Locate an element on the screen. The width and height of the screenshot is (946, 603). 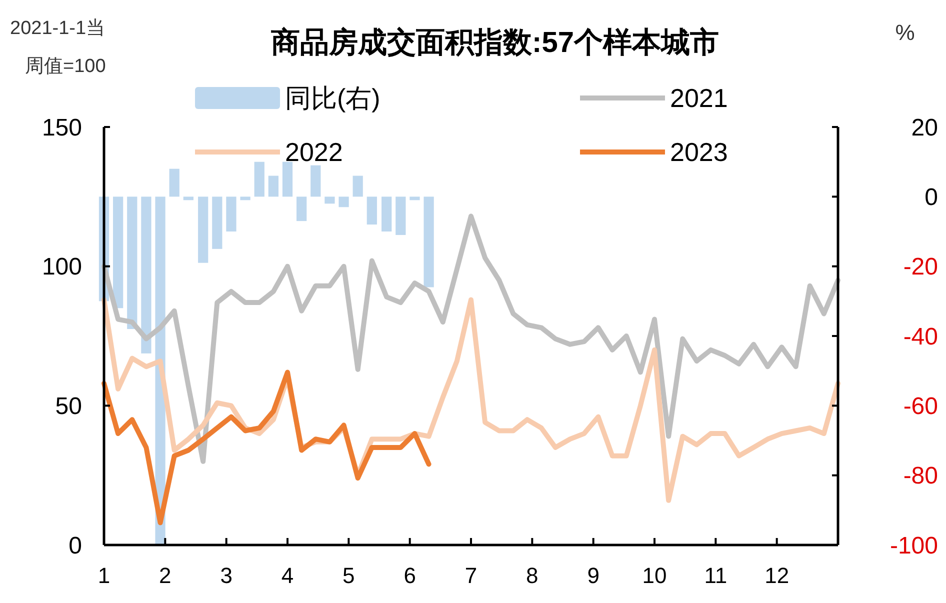
x-tick-label: 6 is located at coordinates (410, 575).